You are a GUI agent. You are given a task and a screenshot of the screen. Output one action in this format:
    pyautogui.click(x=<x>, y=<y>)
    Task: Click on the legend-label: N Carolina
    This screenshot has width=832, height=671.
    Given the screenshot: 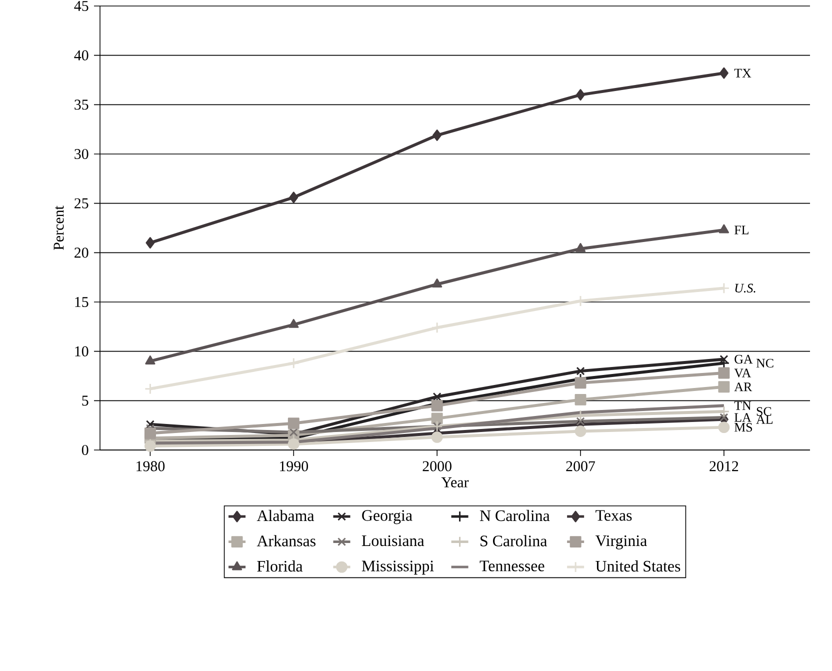 What is the action you would take?
    pyautogui.click(x=515, y=516)
    